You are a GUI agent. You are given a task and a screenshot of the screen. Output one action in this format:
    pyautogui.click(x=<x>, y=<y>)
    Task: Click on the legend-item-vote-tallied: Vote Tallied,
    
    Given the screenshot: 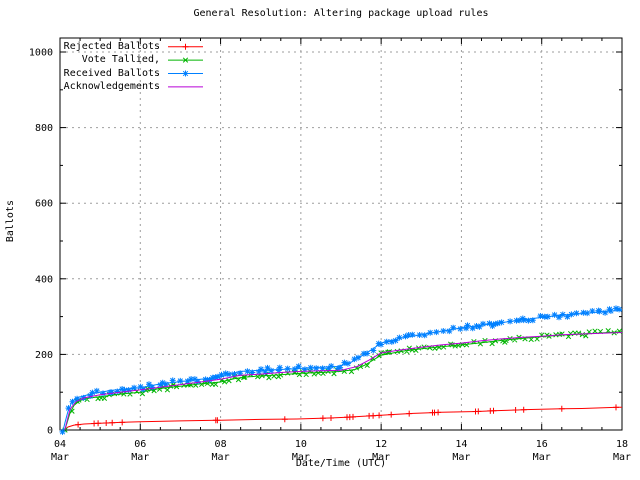 What is the action you would take?
    pyautogui.click(x=120, y=60)
    